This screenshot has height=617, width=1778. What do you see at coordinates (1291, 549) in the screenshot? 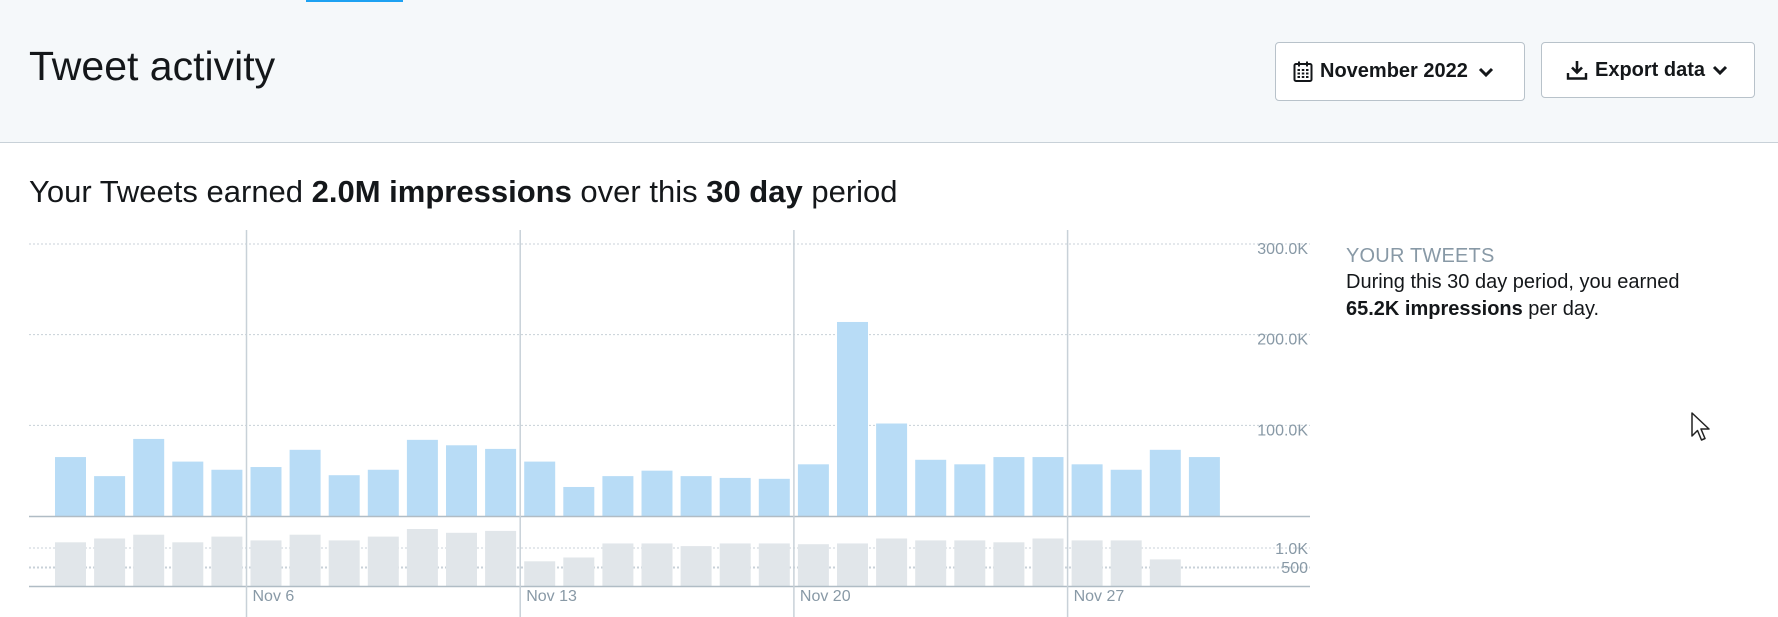
I see `y-tick-label: 1.0K` at bounding box center [1291, 549].